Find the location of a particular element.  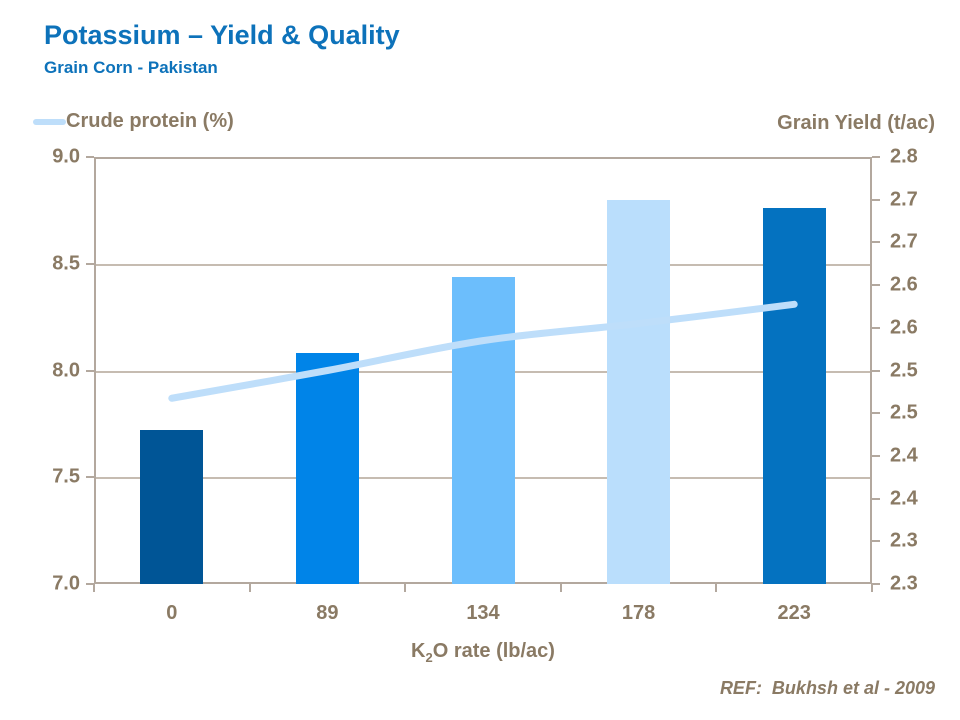

x-category-label: 134 is located at coordinates (483, 613).